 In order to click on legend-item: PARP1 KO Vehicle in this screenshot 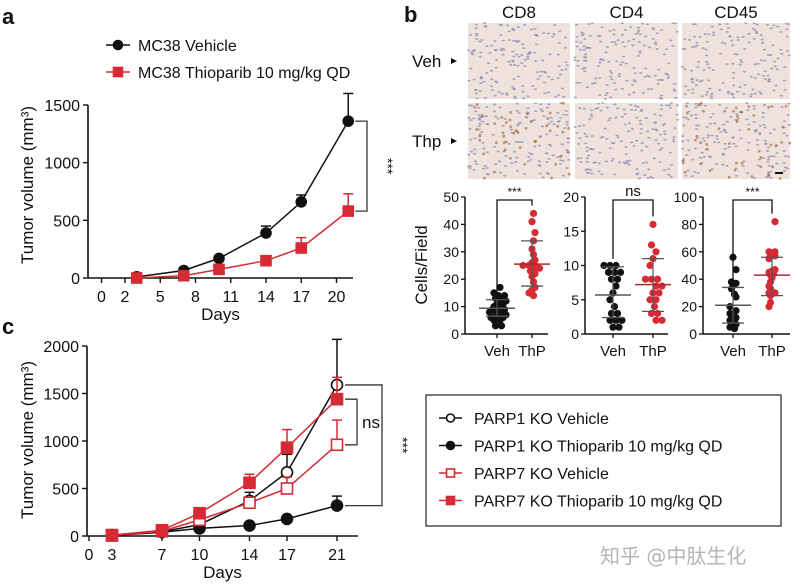, I will do `click(524, 419)`.